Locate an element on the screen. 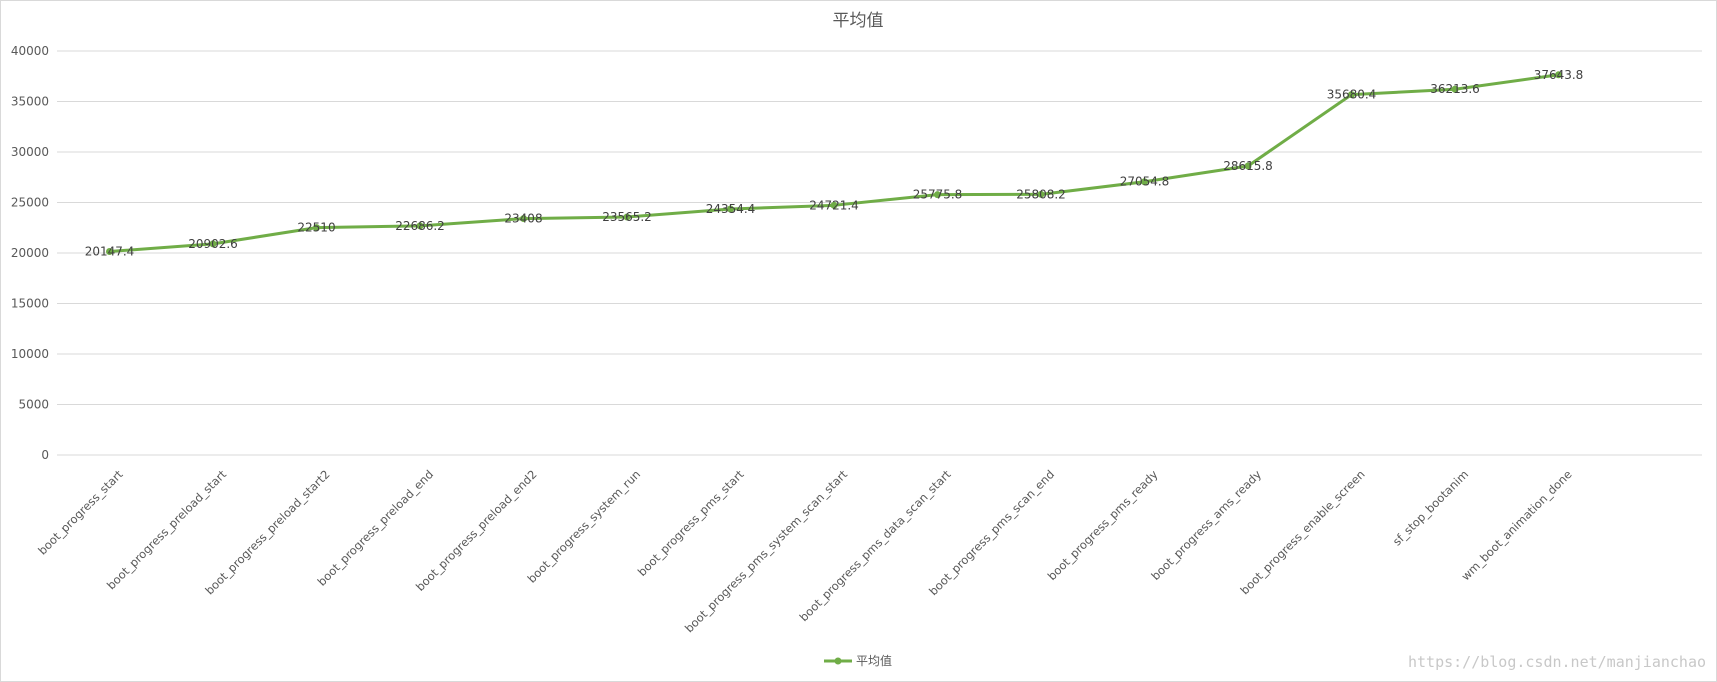 The height and width of the screenshot is (682, 1717). x-tick-label: boot_progress_system_run is located at coordinates (584, 526).